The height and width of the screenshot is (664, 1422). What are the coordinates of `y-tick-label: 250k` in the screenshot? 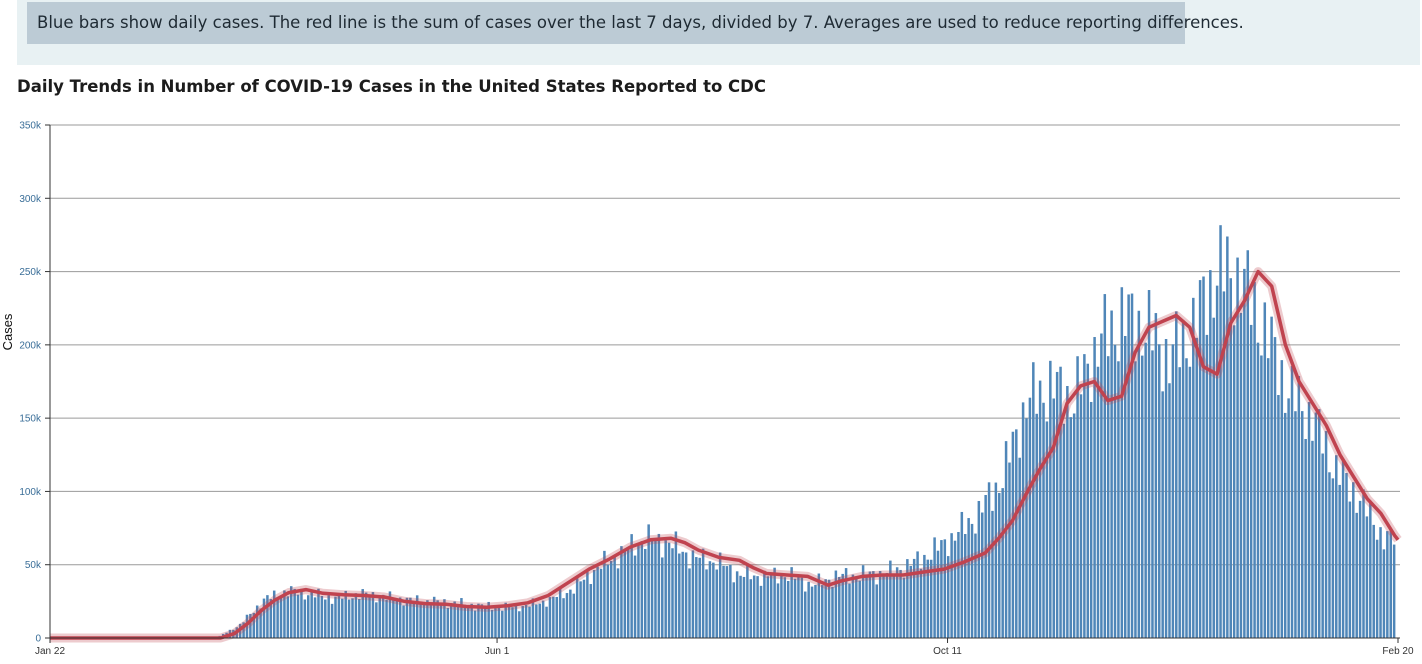 It's located at (30, 272).